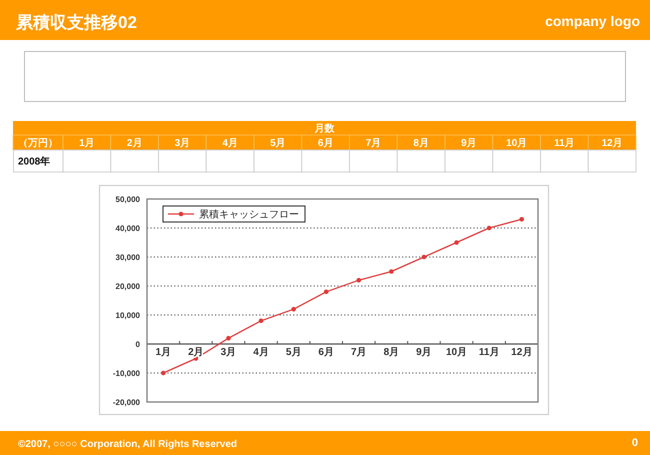  What do you see at coordinates (635, 443) in the screenshot?
I see `text: 0` at bounding box center [635, 443].